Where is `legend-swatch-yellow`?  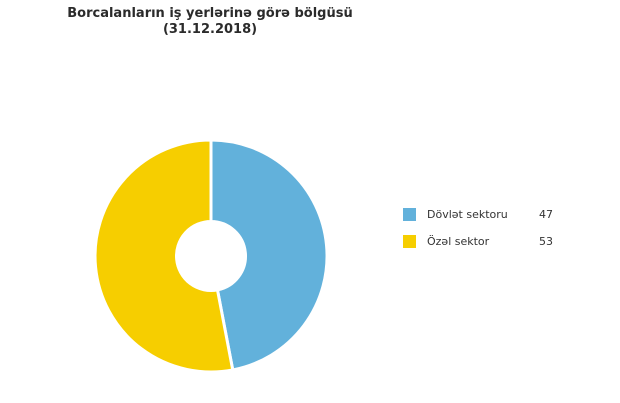
legend-swatch-yellow is located at coordinates (409, 241).